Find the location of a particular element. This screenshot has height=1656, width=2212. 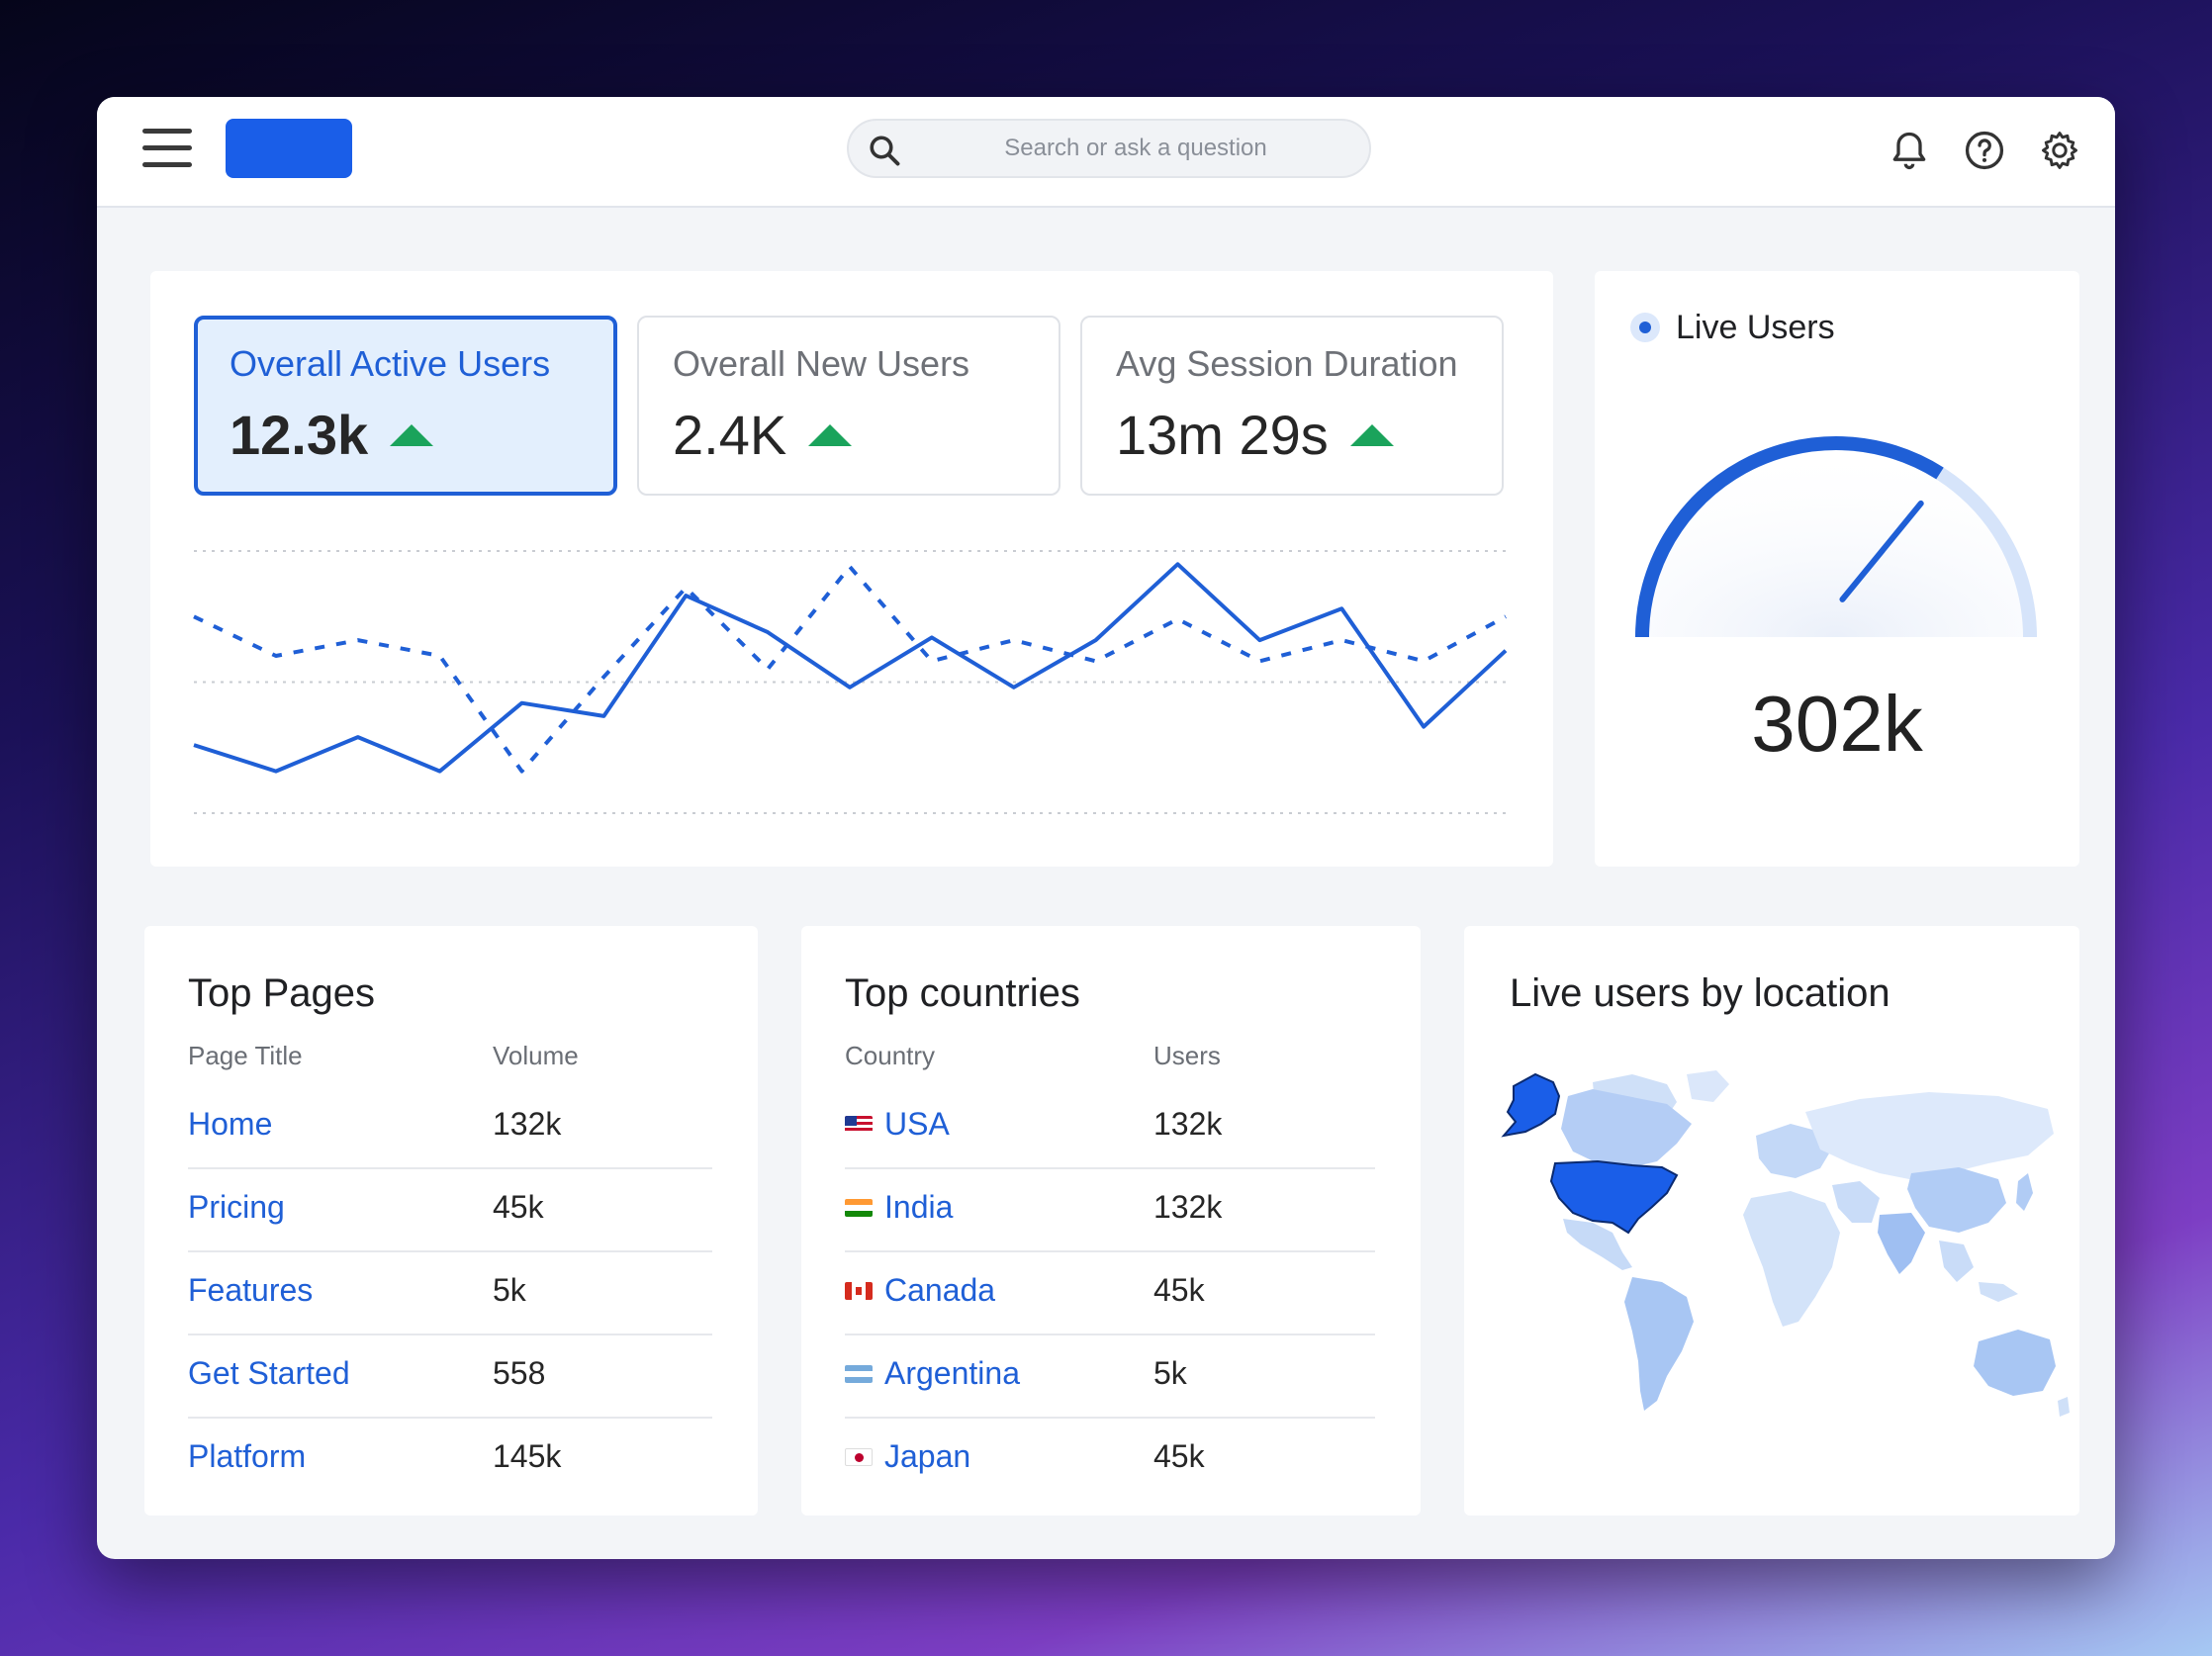

argentina-flag-icon is located at coordinates (859, 1373).